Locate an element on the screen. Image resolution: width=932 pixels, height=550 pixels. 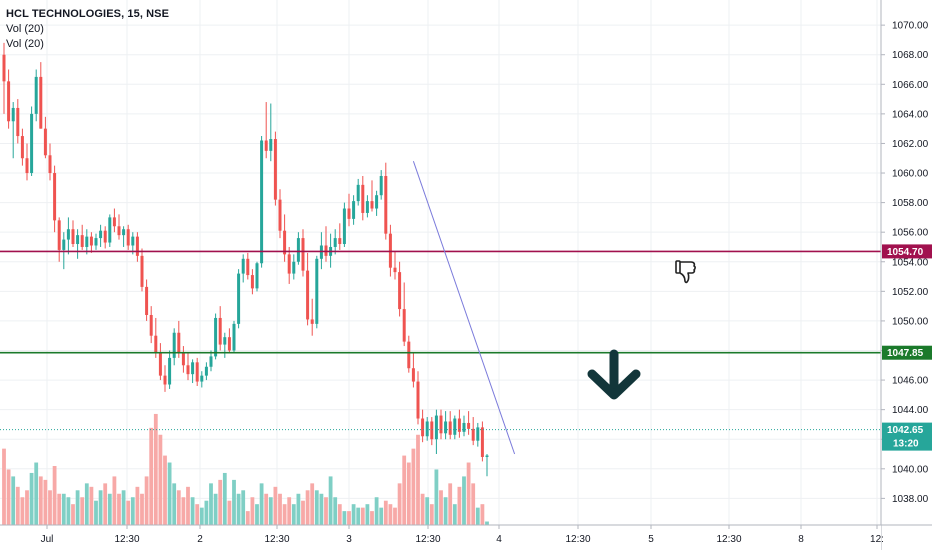
support-price-label: 1047.85 is located at coordinates (905, 353).